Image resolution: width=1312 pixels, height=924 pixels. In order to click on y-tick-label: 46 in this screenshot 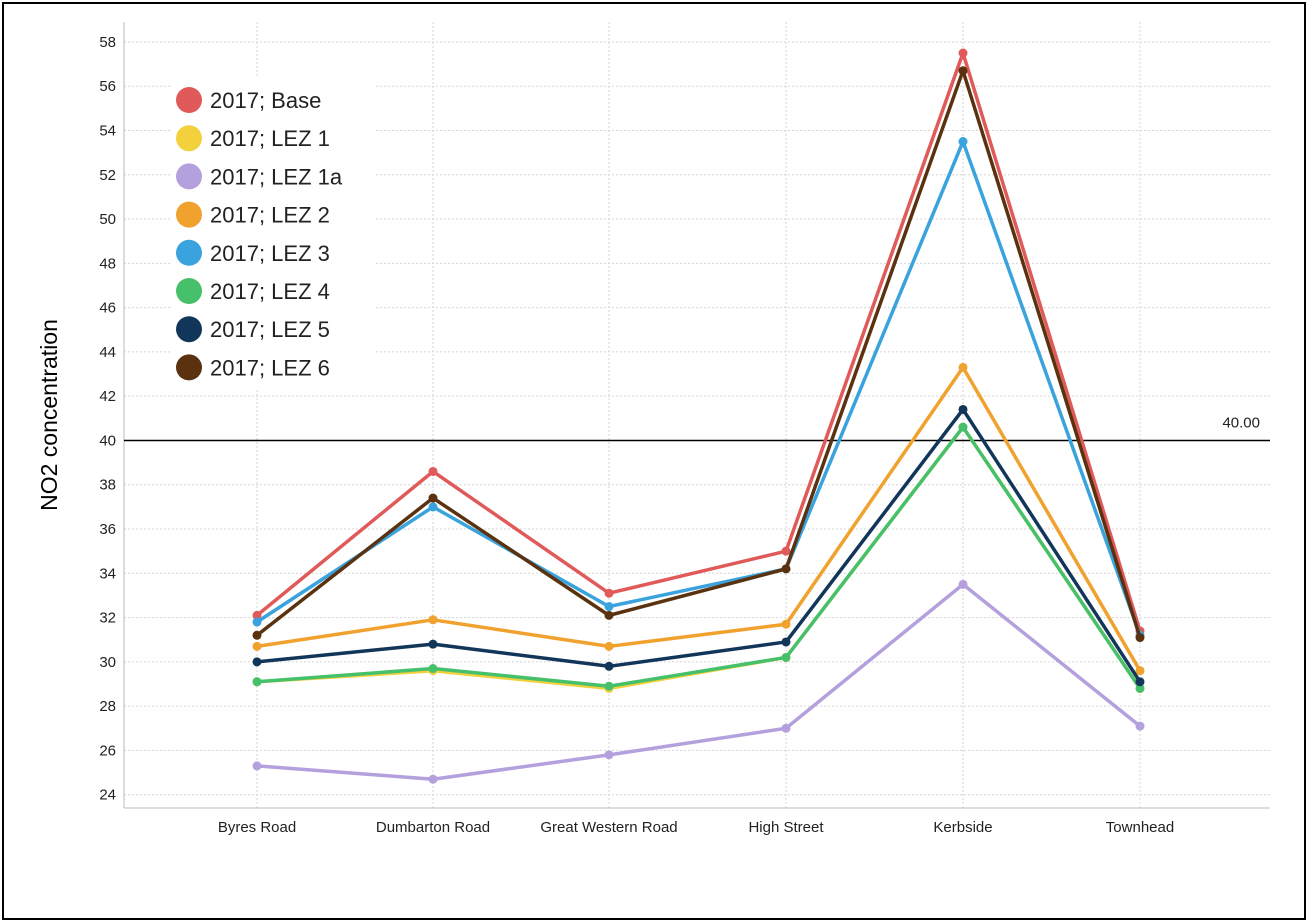, I will do `click(107, 308)`.